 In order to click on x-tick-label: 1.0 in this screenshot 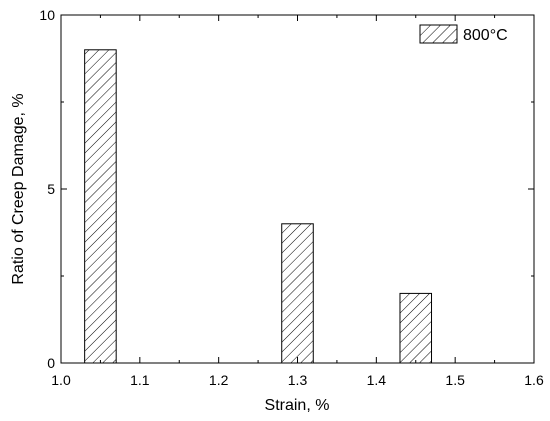, I will do `click(61, 380)`.